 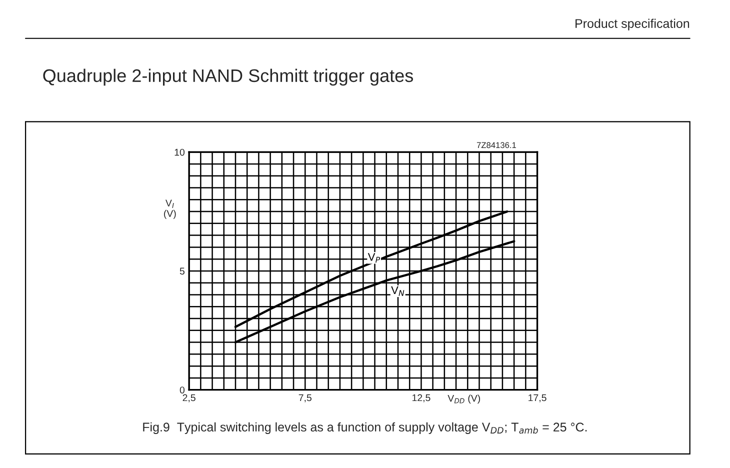 What do you see at coordinates (537, 398) in the screenshot?
I see `x-tick-label: 17,5` at bounding box center [537, 398].